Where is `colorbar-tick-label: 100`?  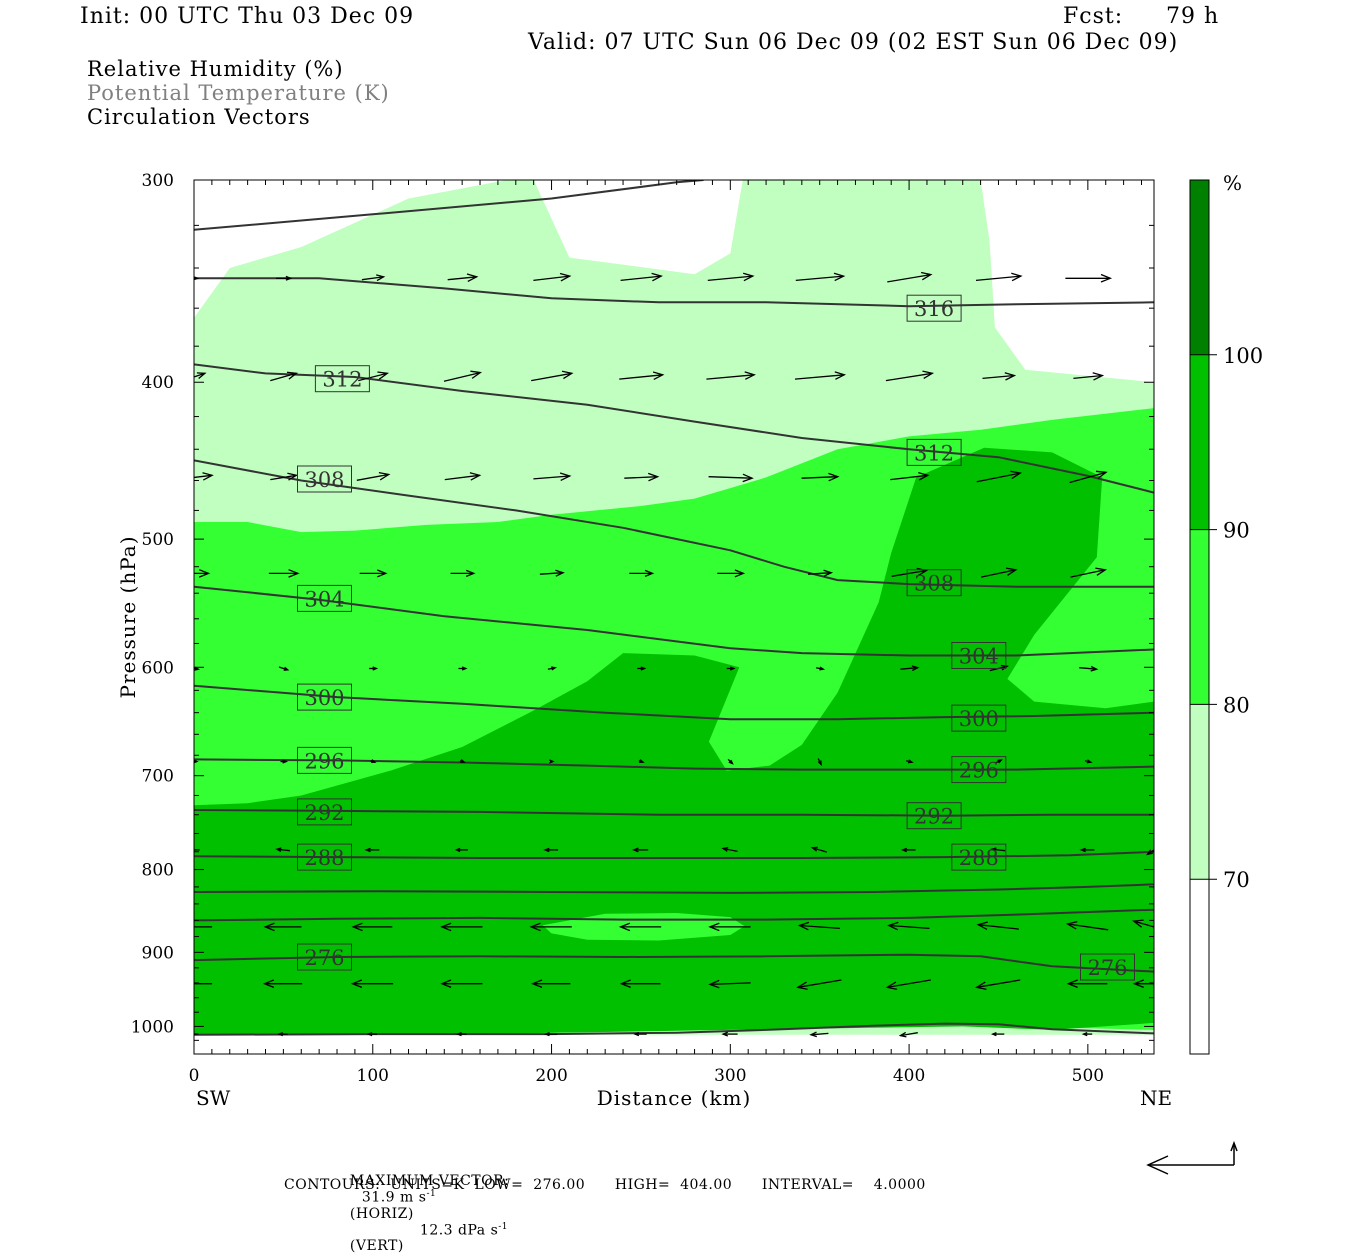 colorbar-tick-label: 100 is located at coordinates (1243, 356).